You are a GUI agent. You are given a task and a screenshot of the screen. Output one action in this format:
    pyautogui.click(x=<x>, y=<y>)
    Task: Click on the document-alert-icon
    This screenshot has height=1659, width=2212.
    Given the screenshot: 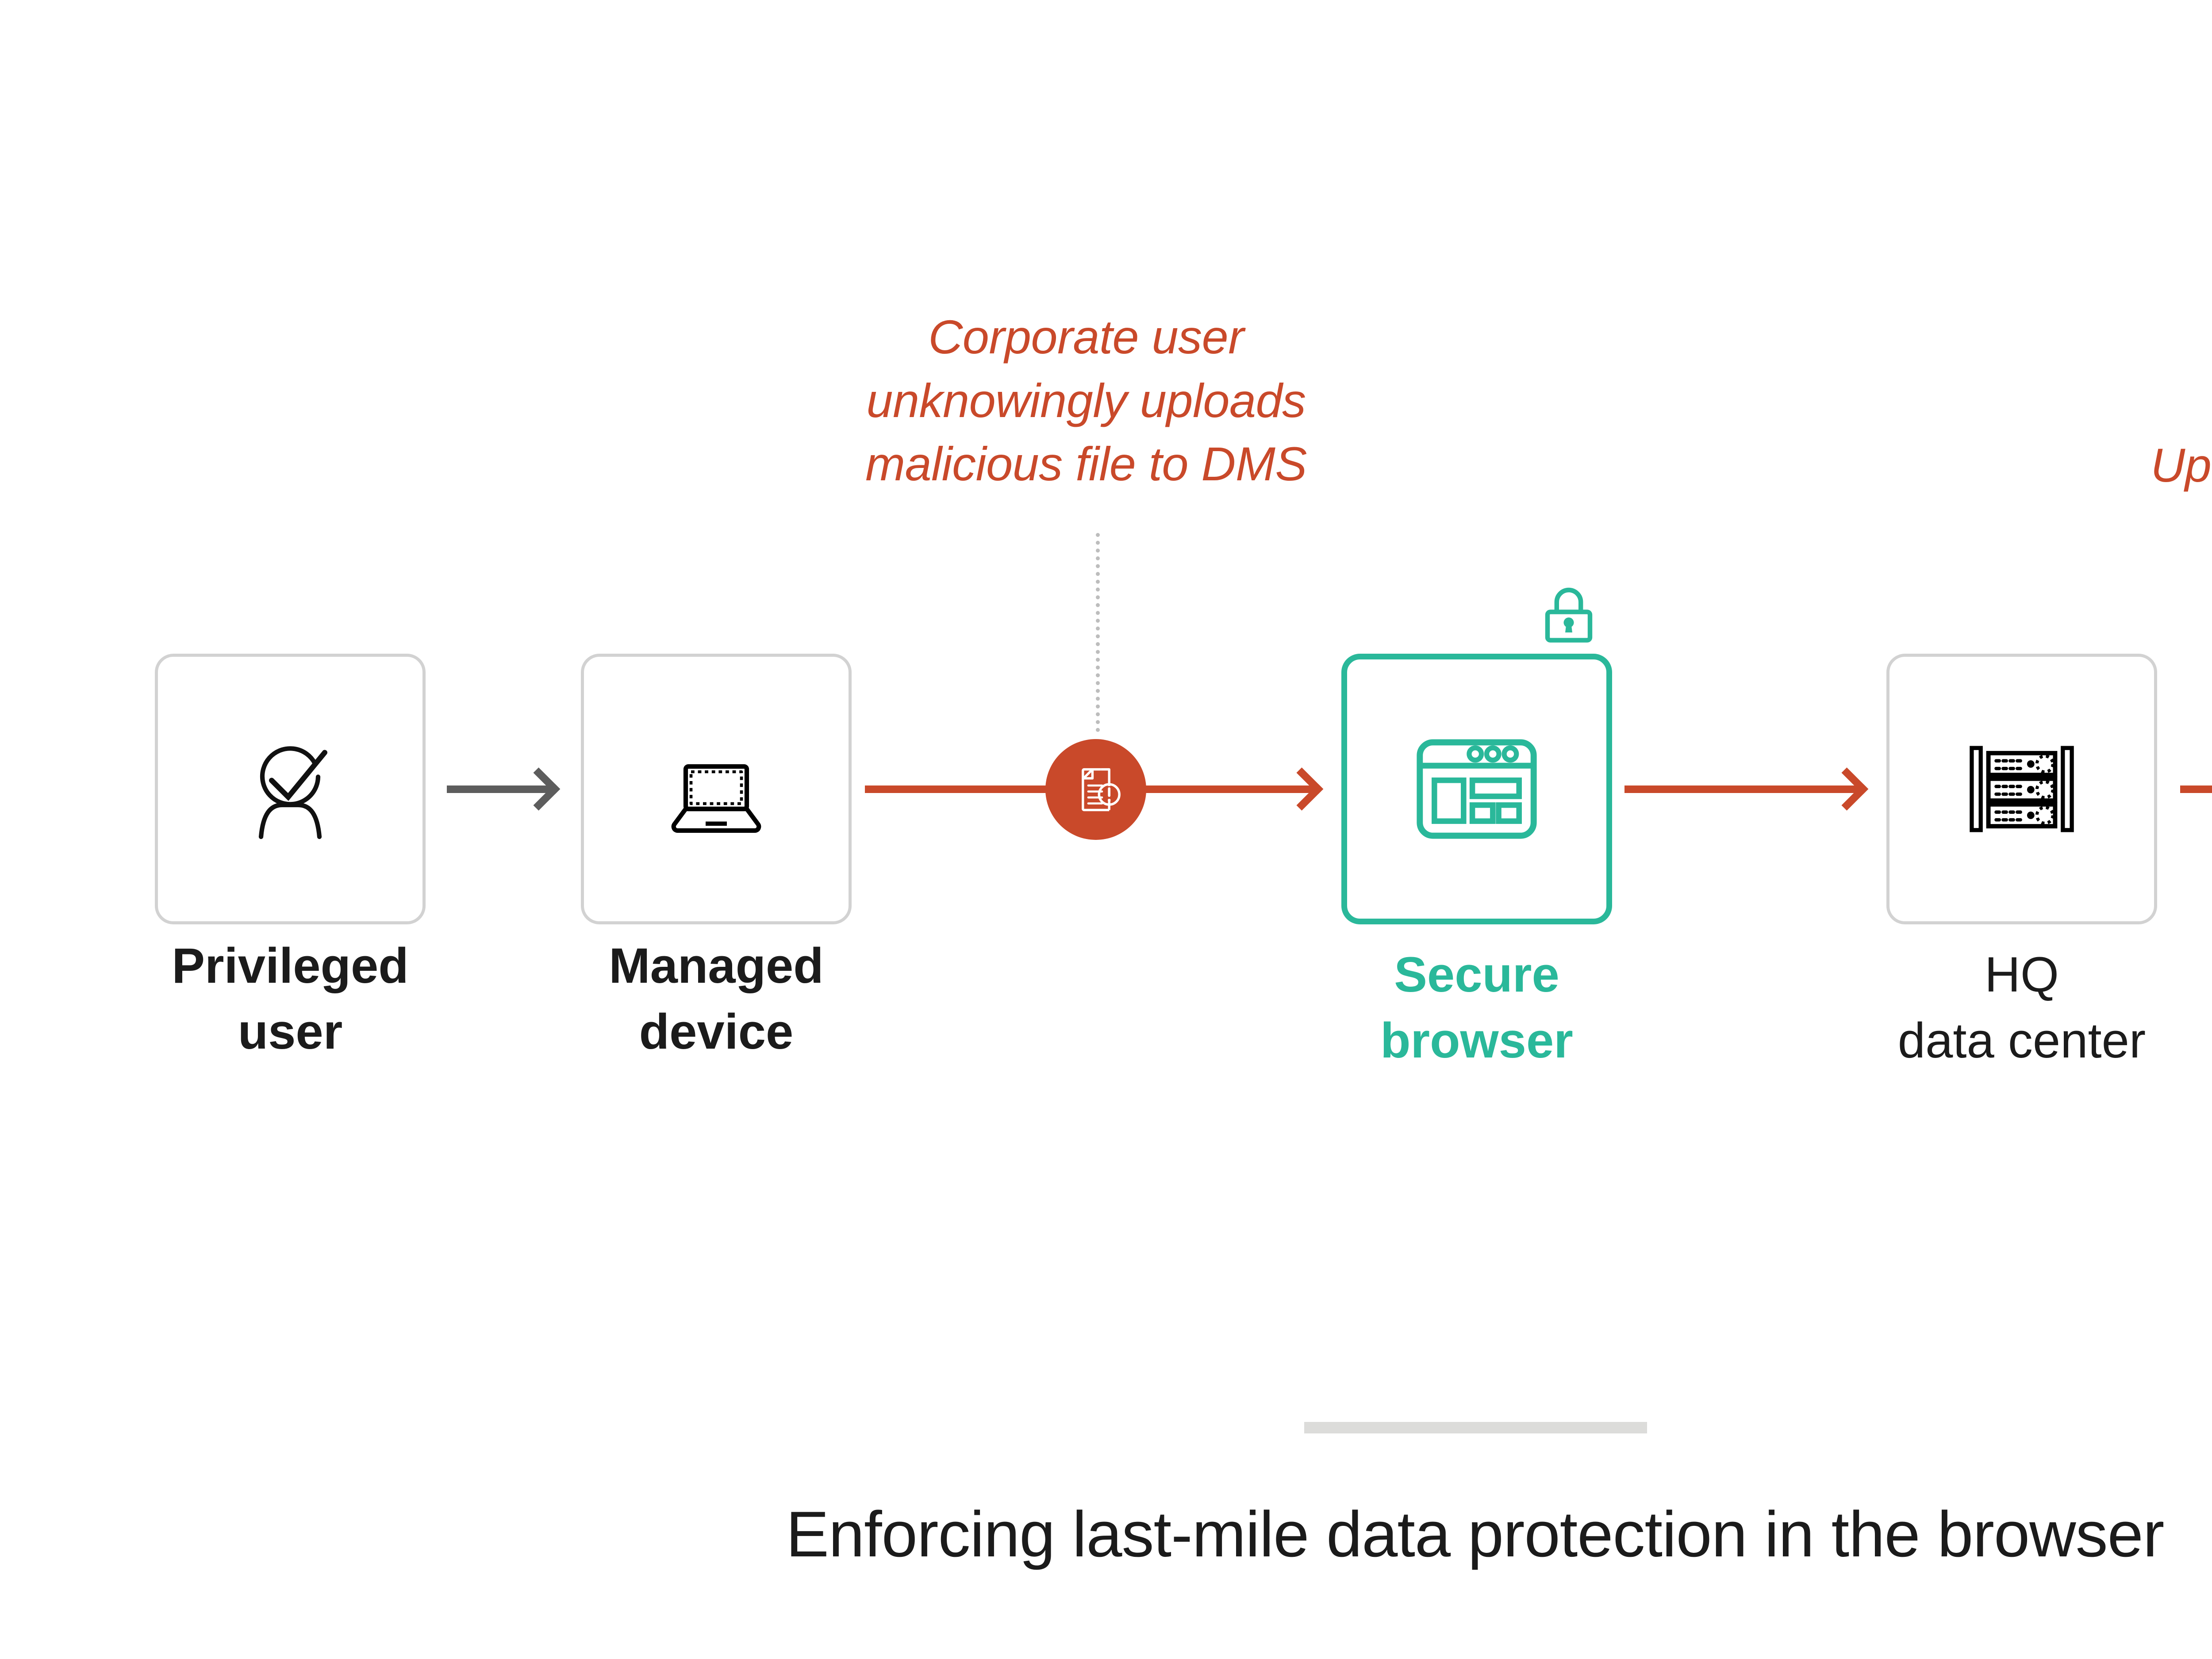 What is the action you would take?
    pyautogui.click(x=1096, y=790)
    